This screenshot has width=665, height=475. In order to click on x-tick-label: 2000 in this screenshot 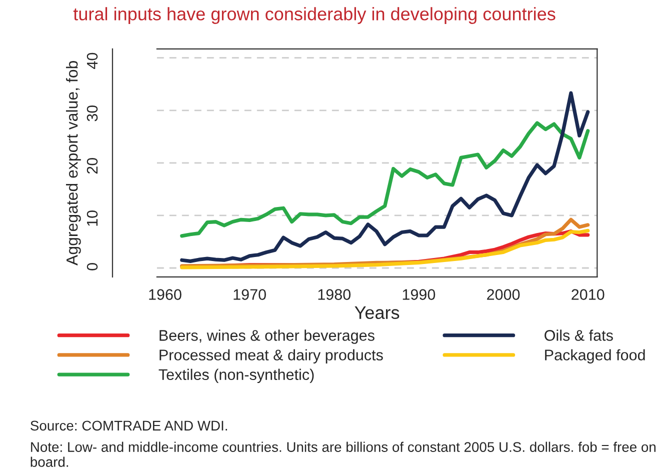, I will do `click(503, 294)`.